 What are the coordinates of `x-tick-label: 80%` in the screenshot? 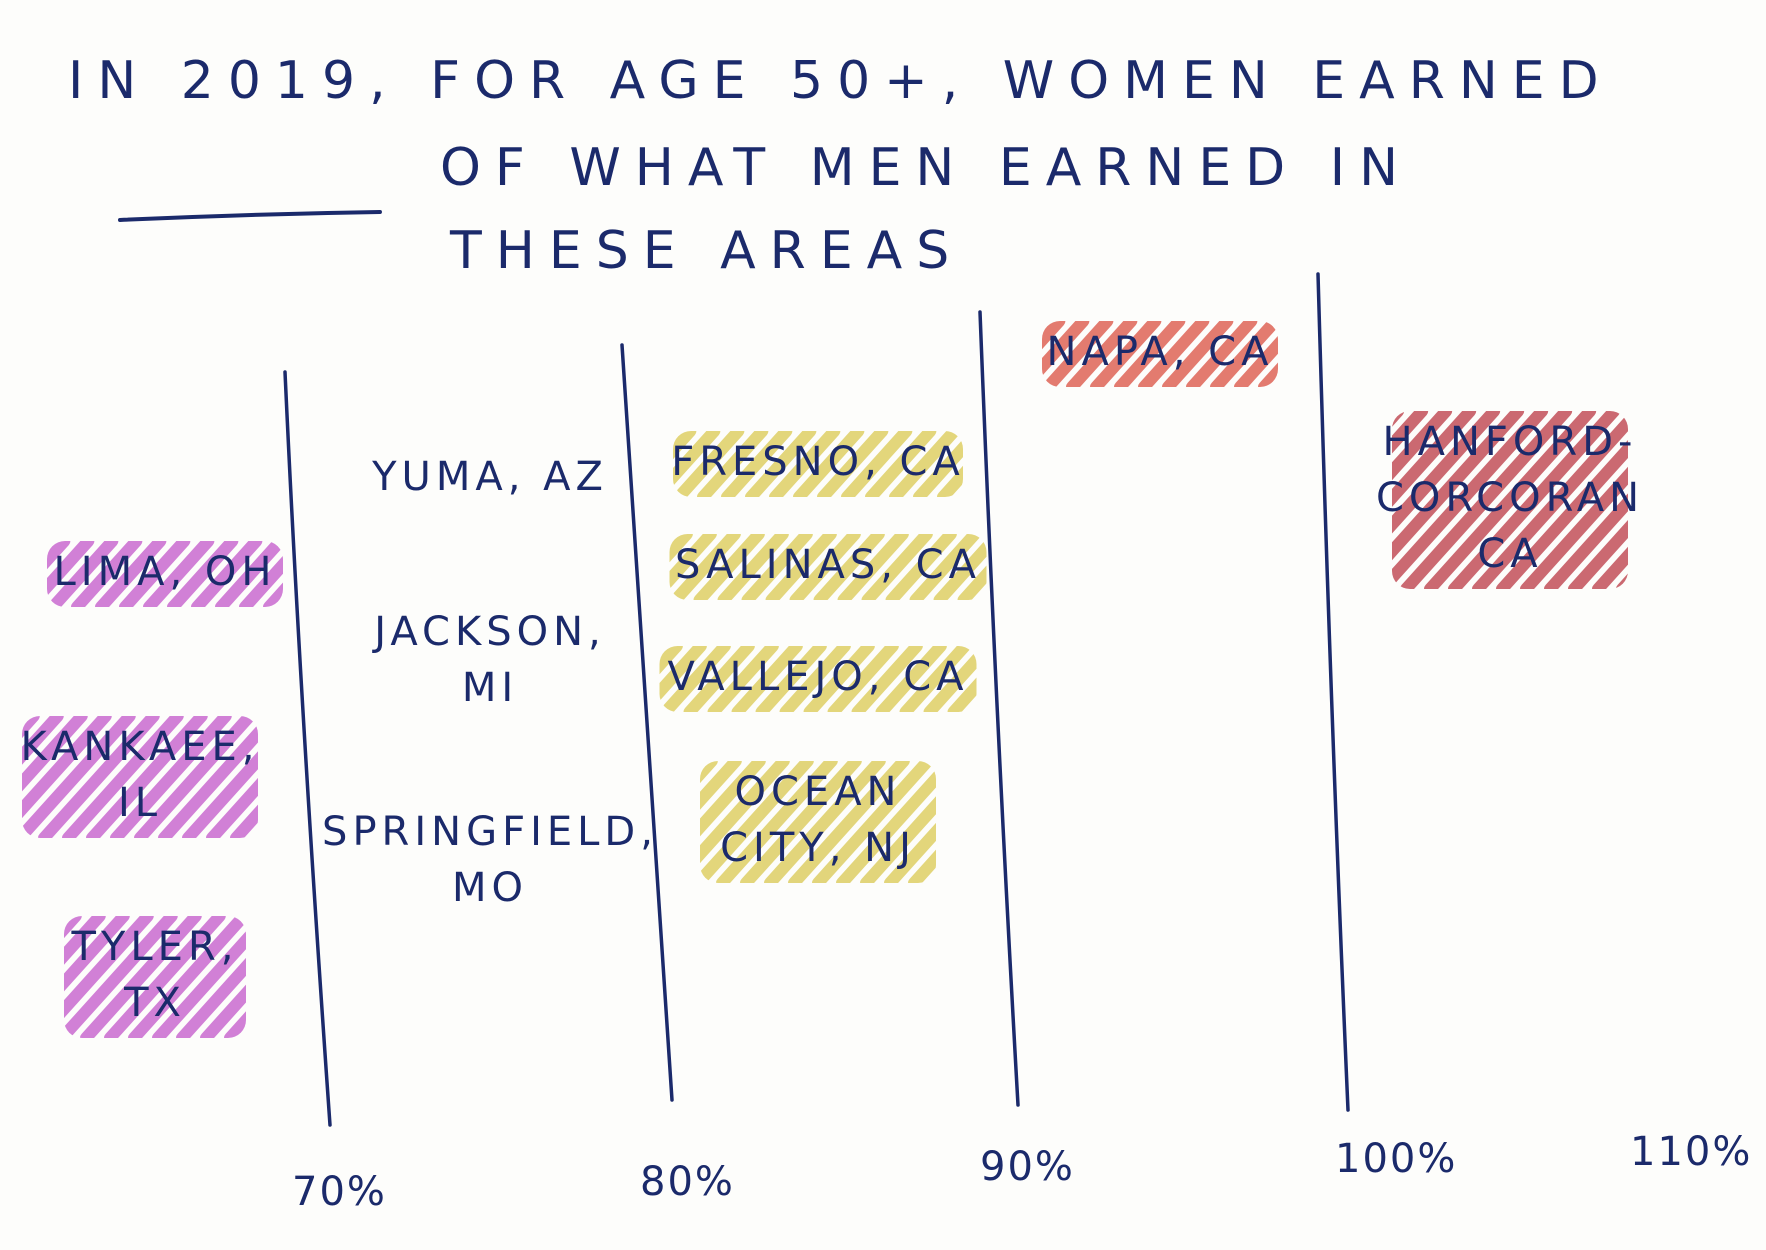 It's located at (687, 1182).